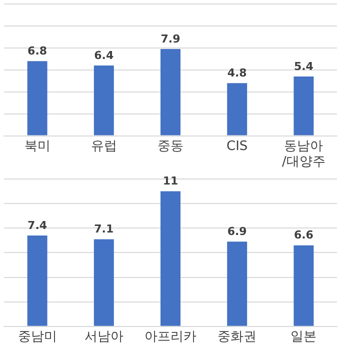  What do you see at coordinates (304, 235) in the screenshot?
I see `data-label: 6.6` at bounding box center [304, 235].